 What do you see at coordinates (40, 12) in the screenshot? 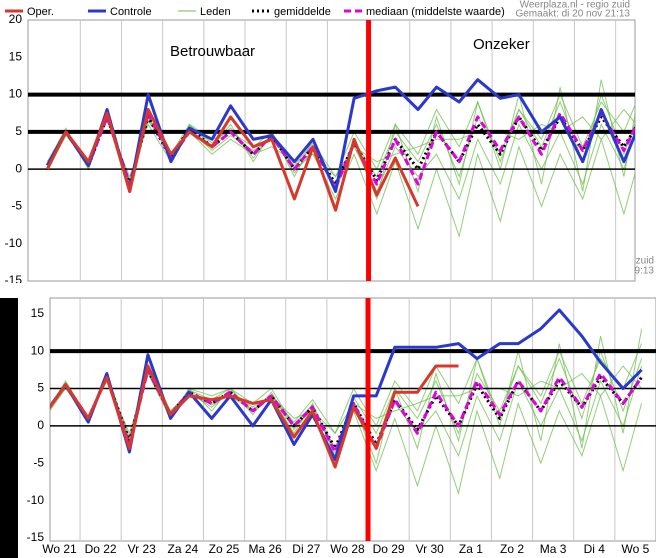
I see `legend-label: Oper.` at bounding box center [40, 12].